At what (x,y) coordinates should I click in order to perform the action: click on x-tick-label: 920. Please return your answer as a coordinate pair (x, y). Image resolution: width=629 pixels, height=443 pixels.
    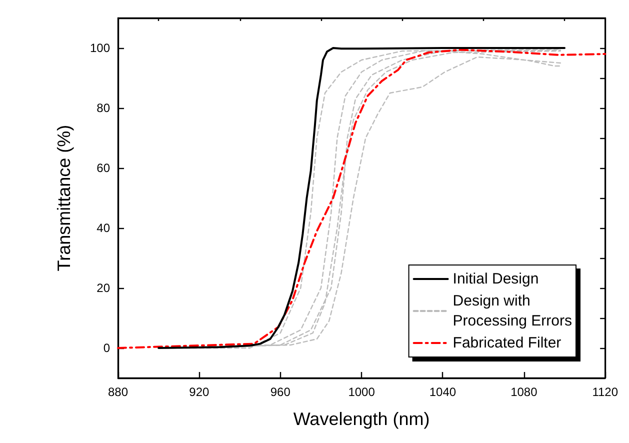
    Looking at the image, I should click on (199, 392).